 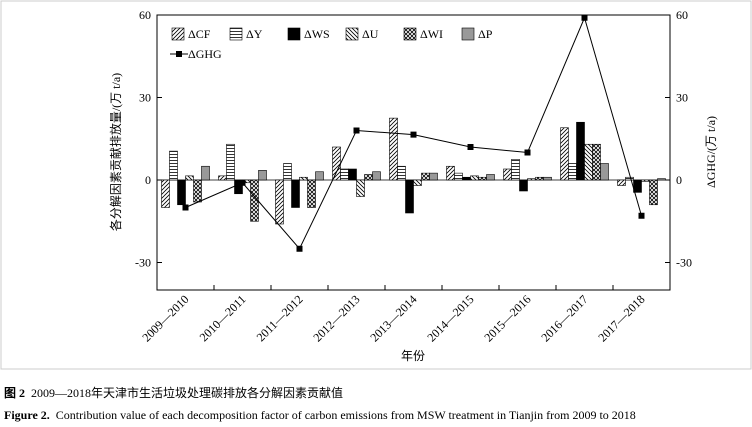 I want to click on x-tick-label: 2017—2018, so click(x=621, y=318).